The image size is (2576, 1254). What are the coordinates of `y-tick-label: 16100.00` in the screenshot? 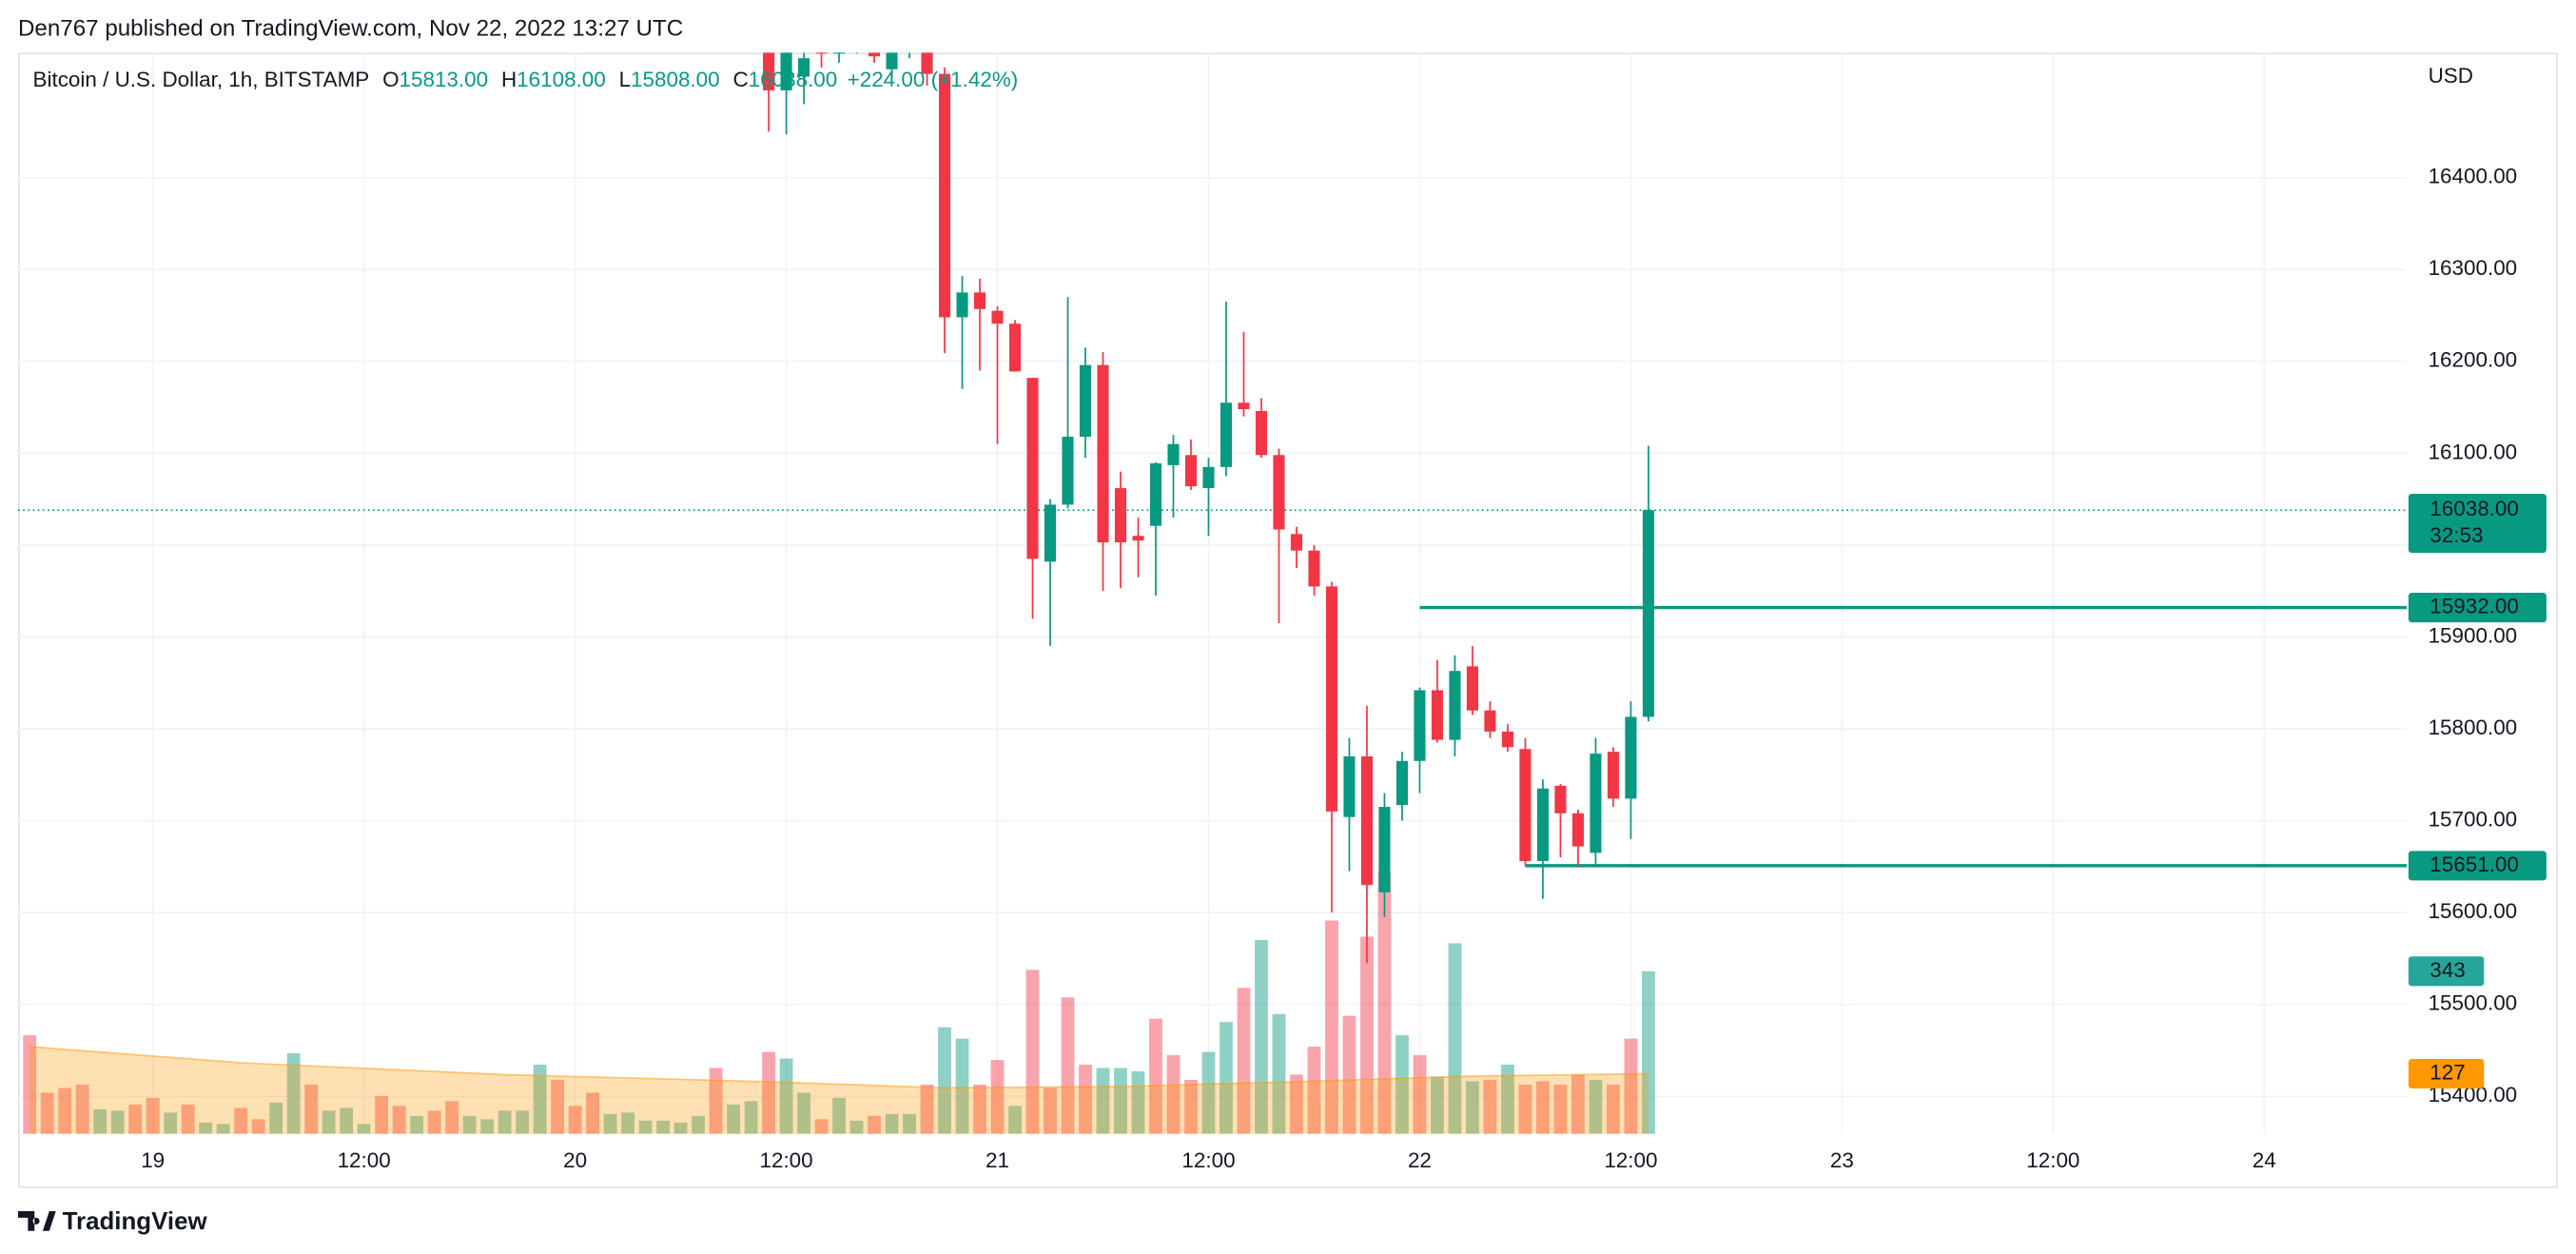 It's located at (2474, 451).